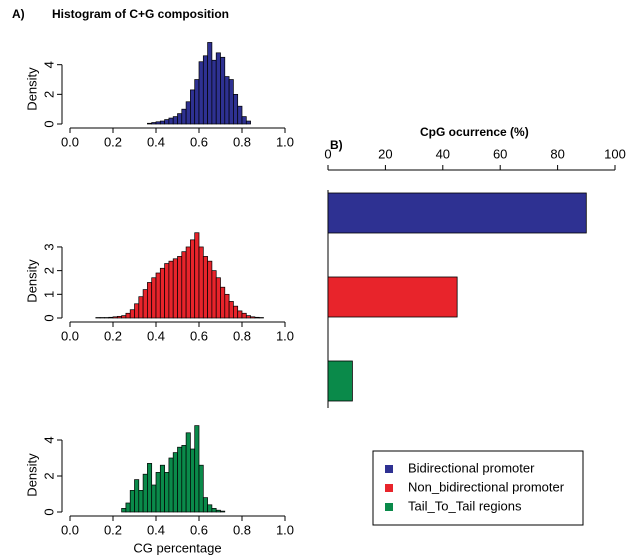 The image size is (635, 558). What do you see at coordinates (474, 132) in the screenshot?
I see `chart-title: CpG ocurrence (%)` at bounding box center [474, 132].